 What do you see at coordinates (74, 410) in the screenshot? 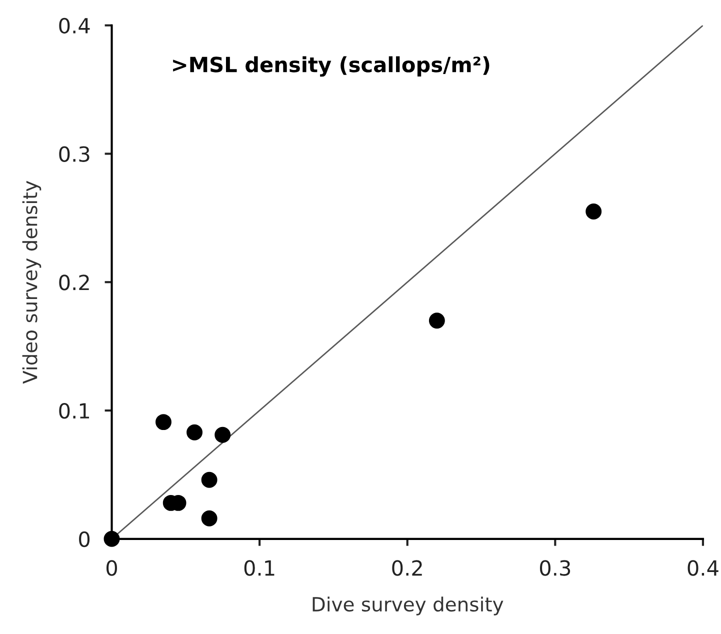
I see `y-tick-label: 0.1` at bounding box center [74, 410].